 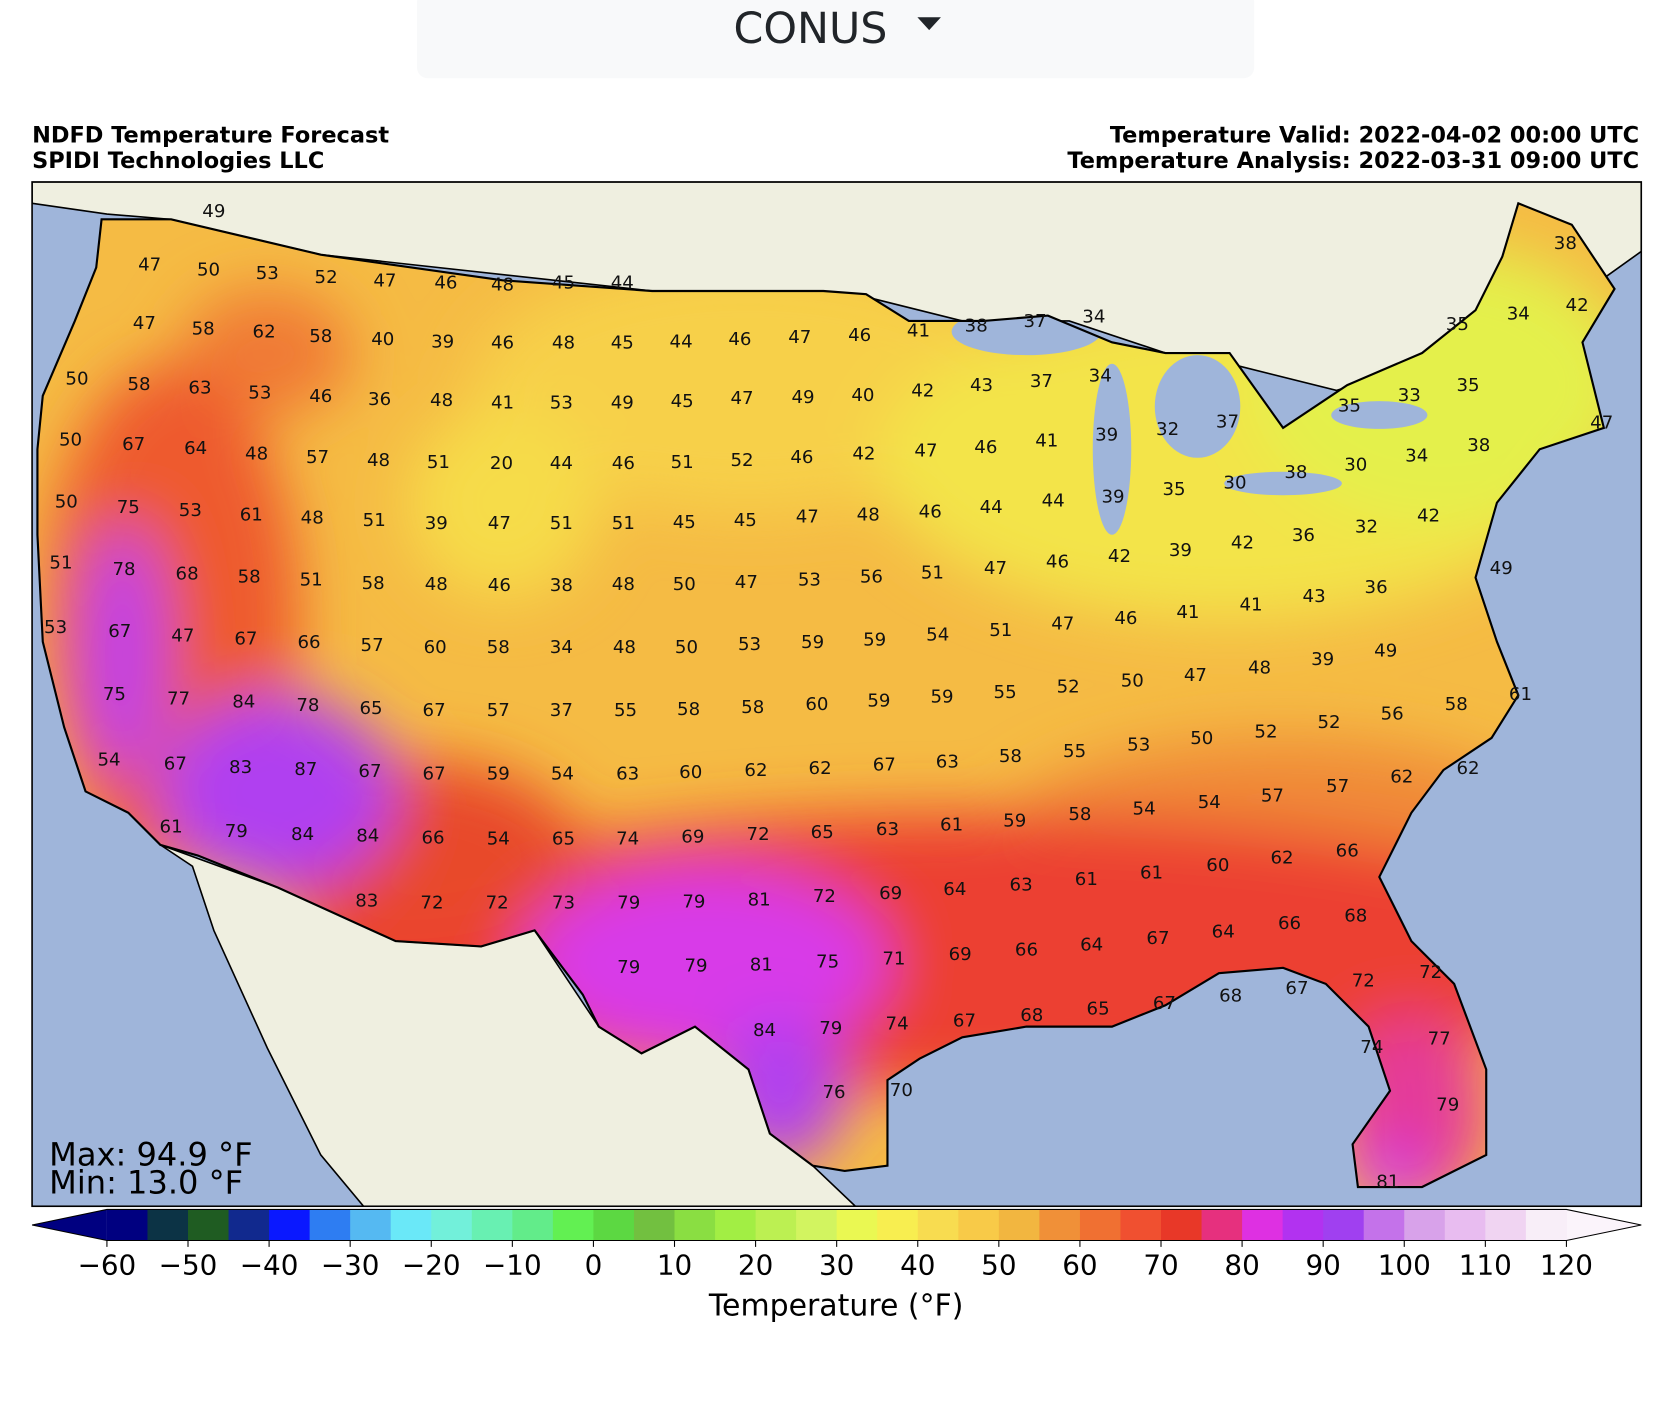 I want to click on colorbar-tick-label: −30, so click(x=350, y=1265).